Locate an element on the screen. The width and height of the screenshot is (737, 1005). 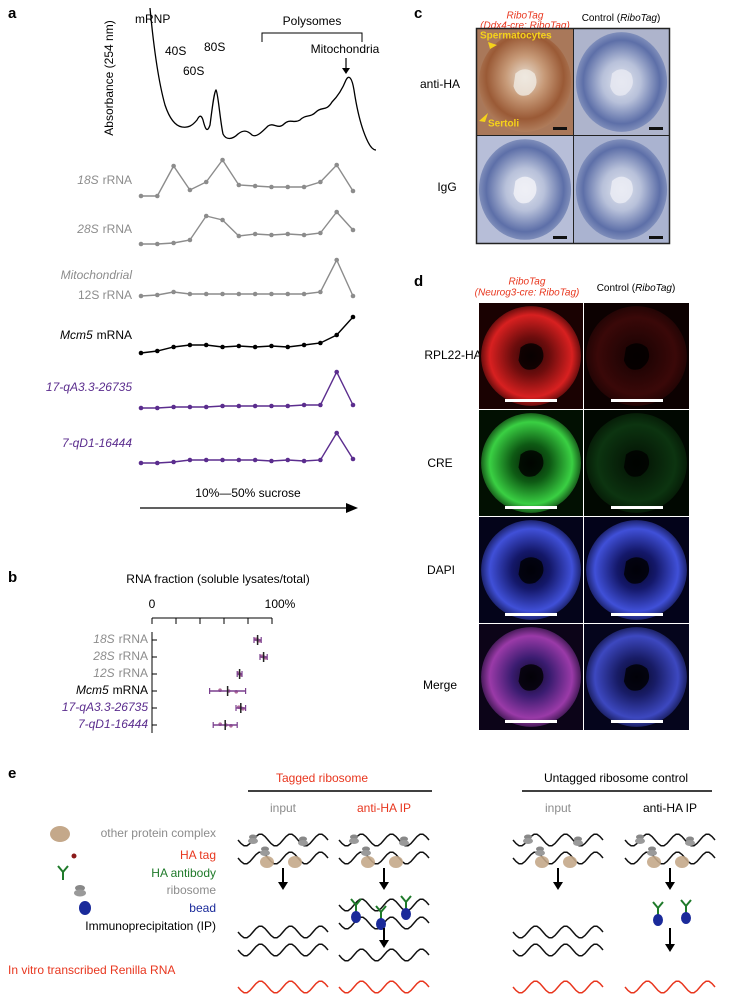
label-italic: 28S is located at coordinates (87, 229).